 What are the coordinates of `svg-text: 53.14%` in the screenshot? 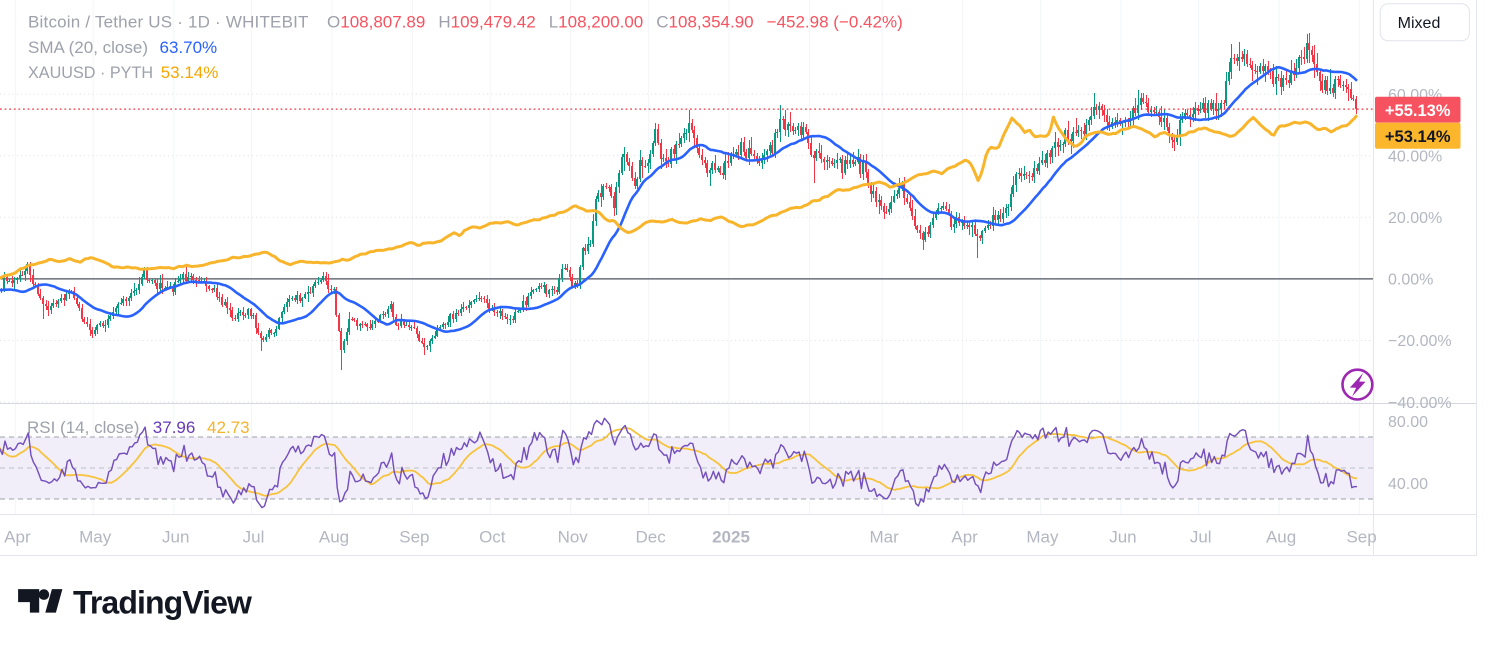 It's located at (190, 72).